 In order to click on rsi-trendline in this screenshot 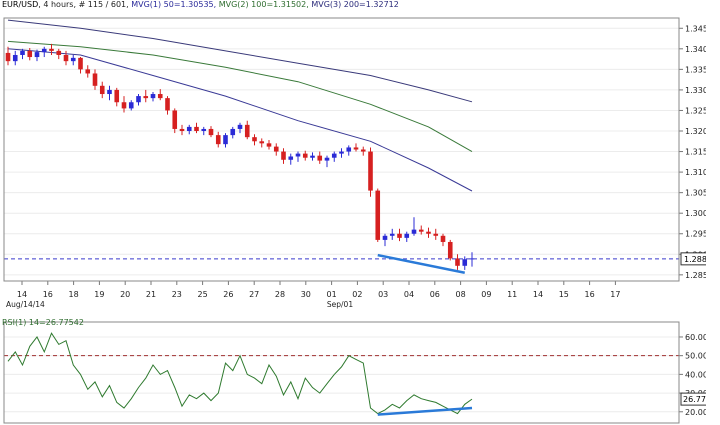, I will do `click(425, 411)`.